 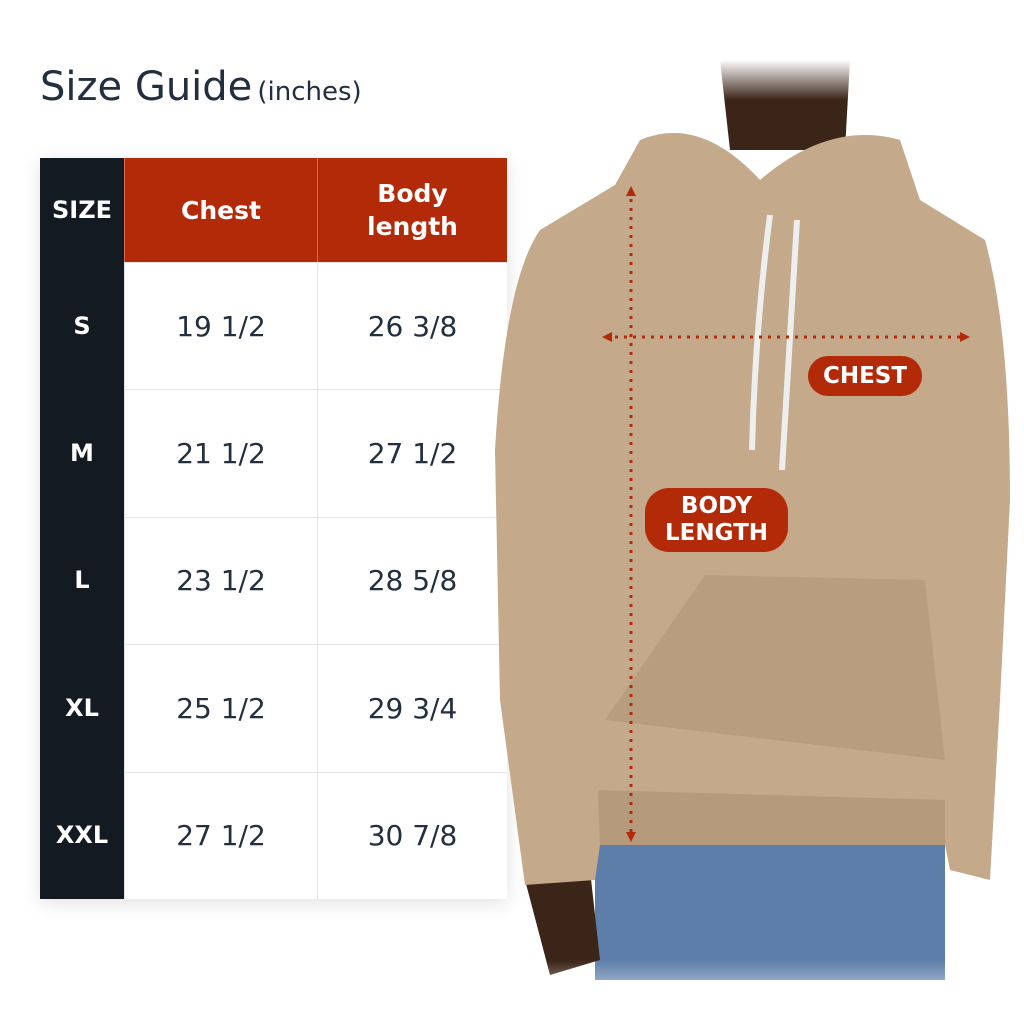 What do you see at coordinates (562, 922) in the screenshot?
I see `left-hand` at bounding box center [562, 922].